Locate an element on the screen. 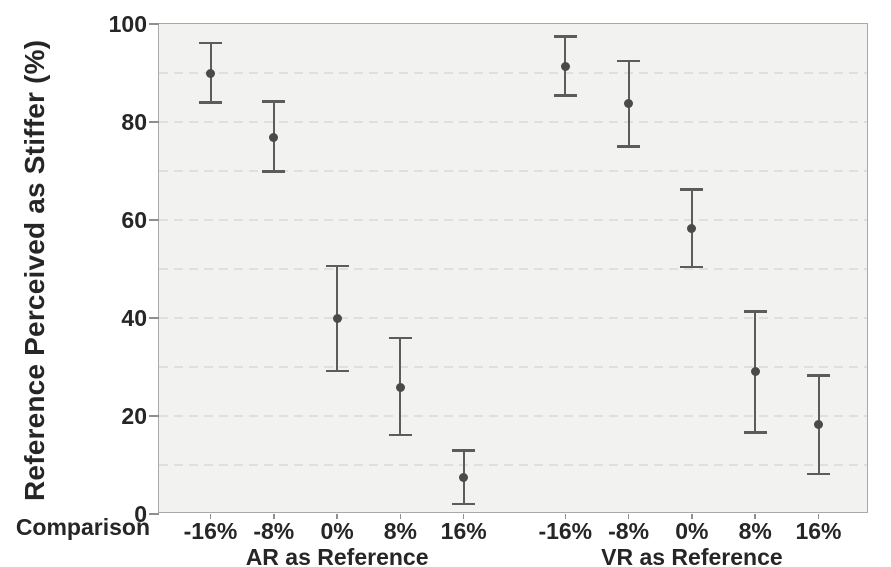 The width and height of the screenshot is (891, 567). x-tick-label-1--16%: -16% is located at coordinates (565, 531).